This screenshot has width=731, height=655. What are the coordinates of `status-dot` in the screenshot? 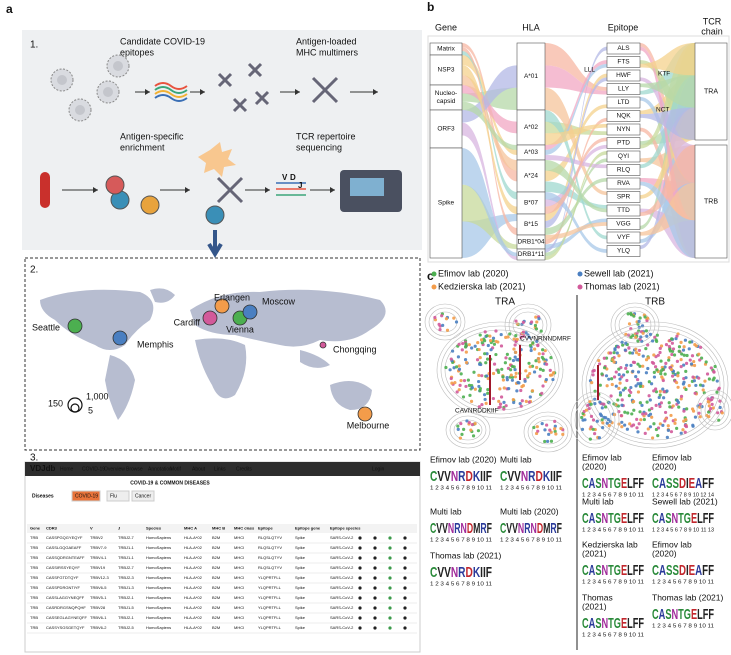 It's located at (375, 608).